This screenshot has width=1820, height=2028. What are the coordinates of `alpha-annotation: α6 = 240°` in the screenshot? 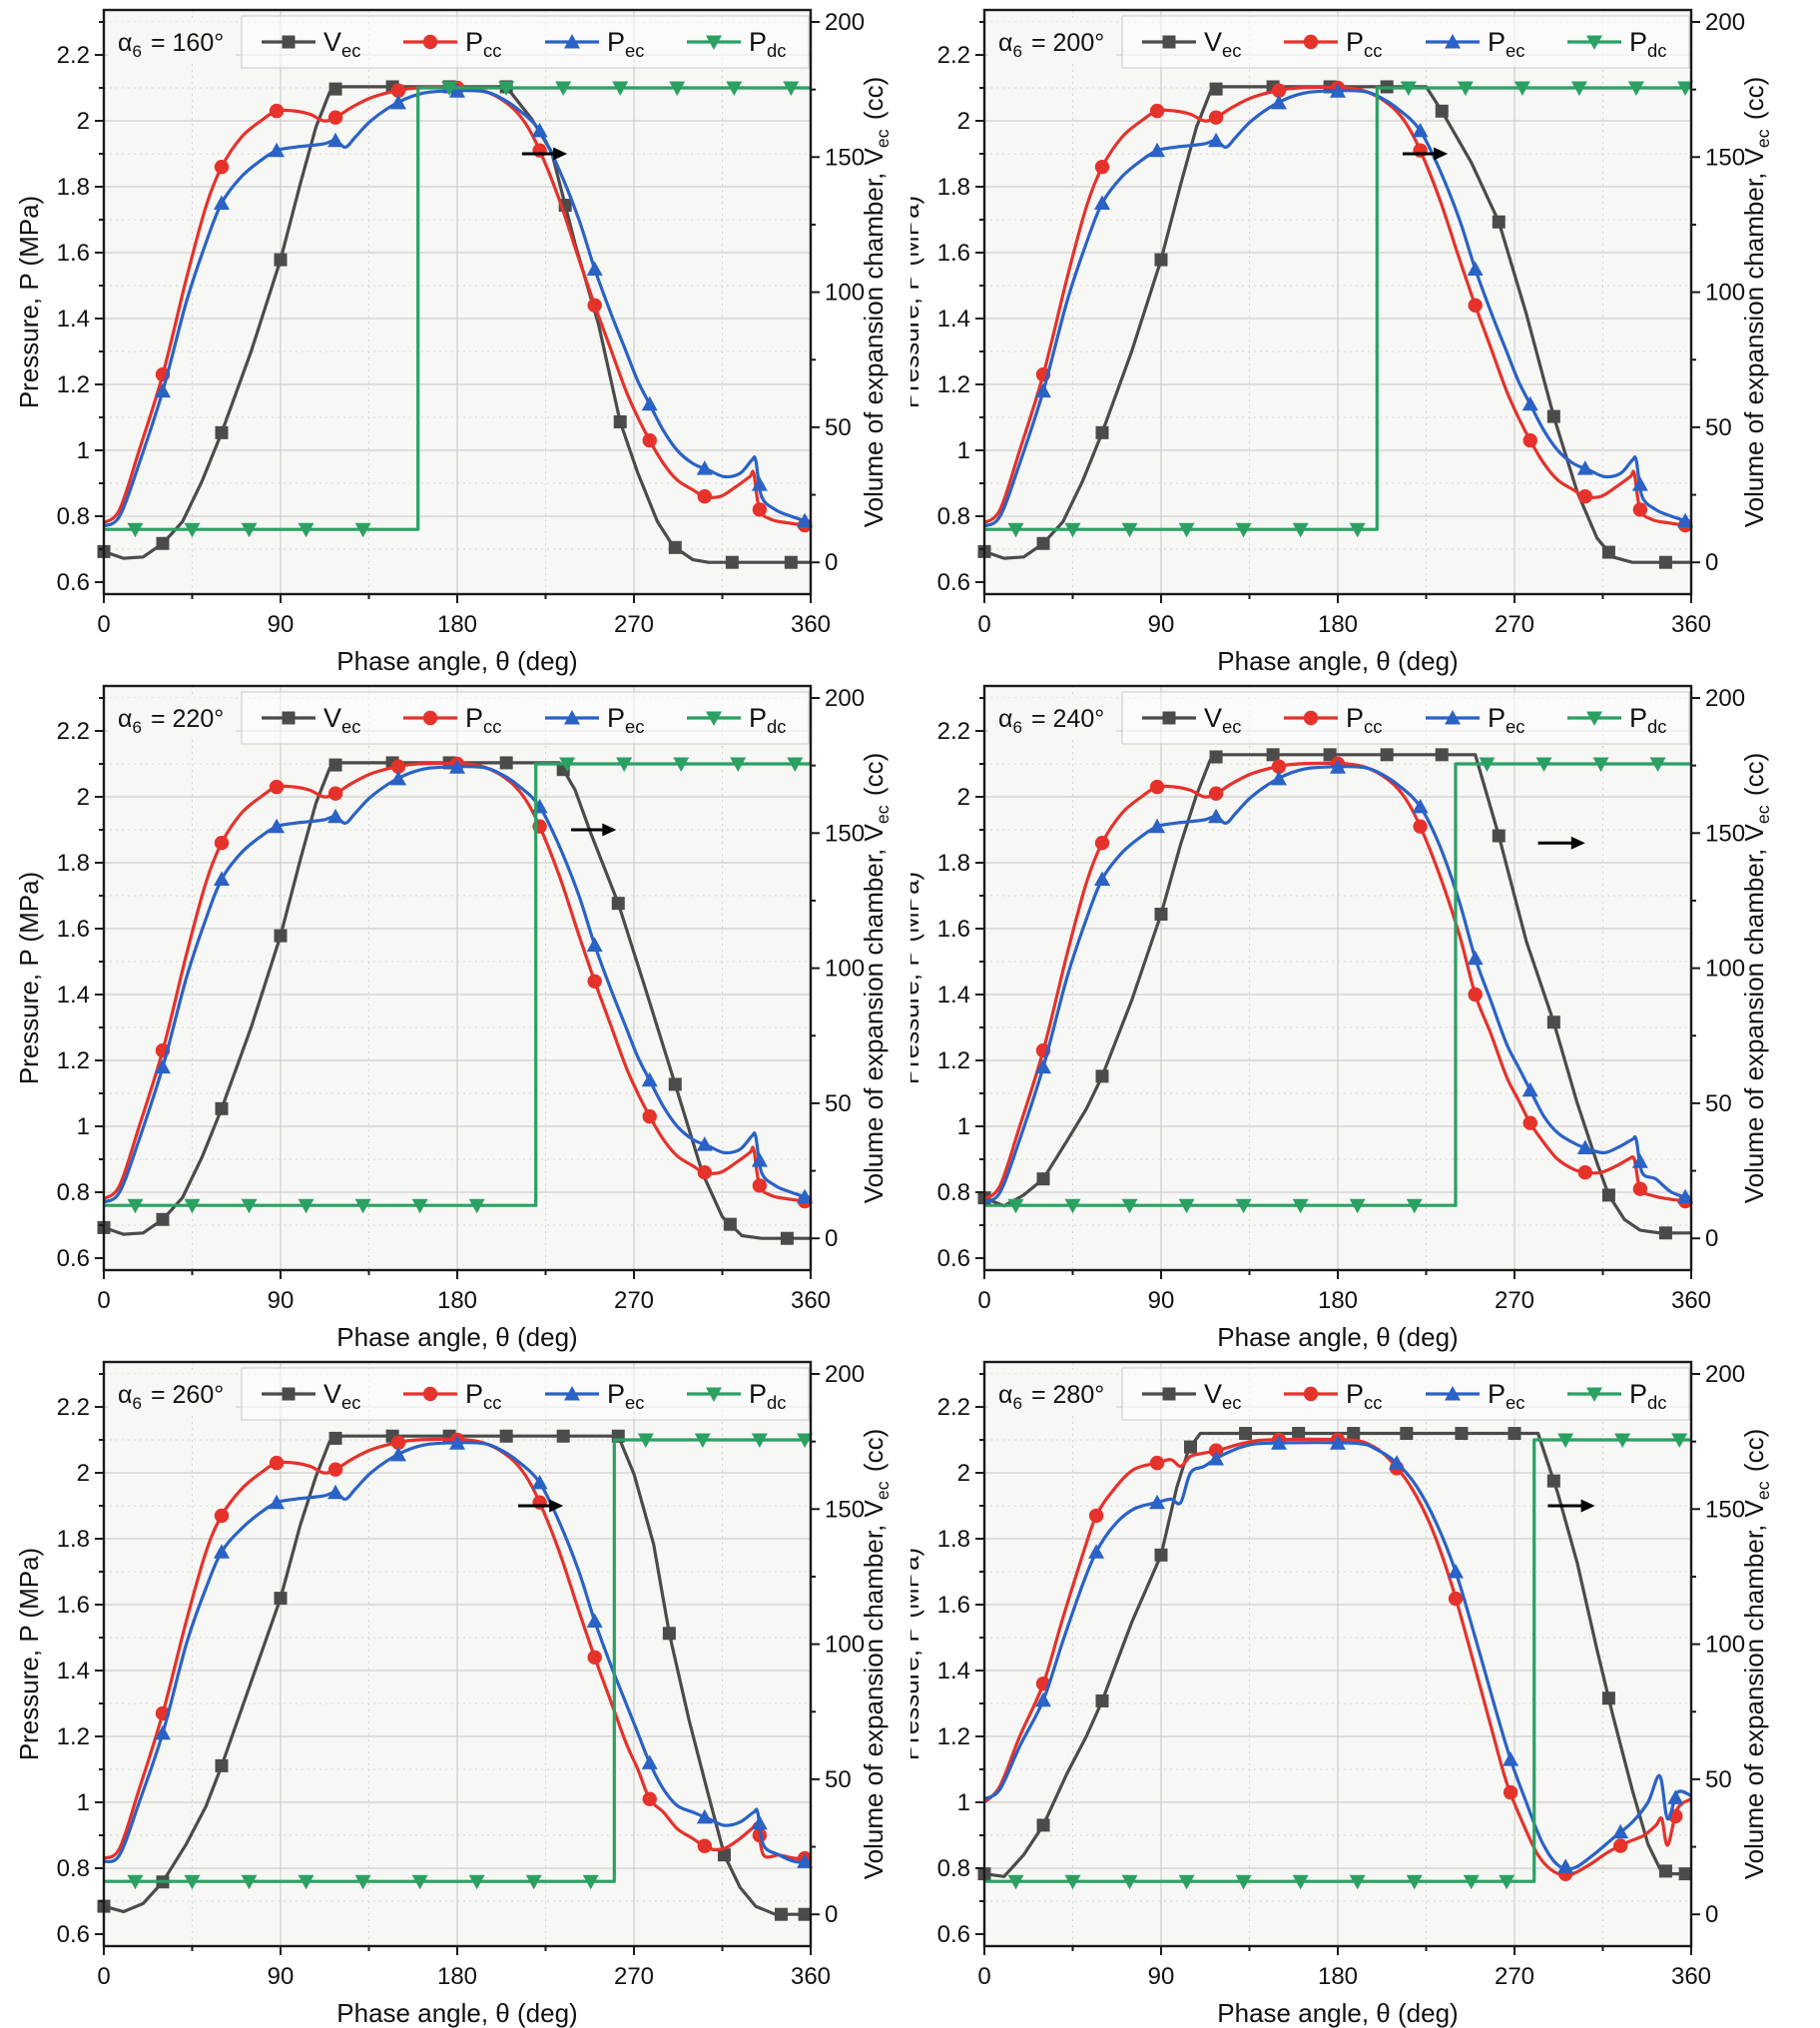 It's located at (1052, 718).